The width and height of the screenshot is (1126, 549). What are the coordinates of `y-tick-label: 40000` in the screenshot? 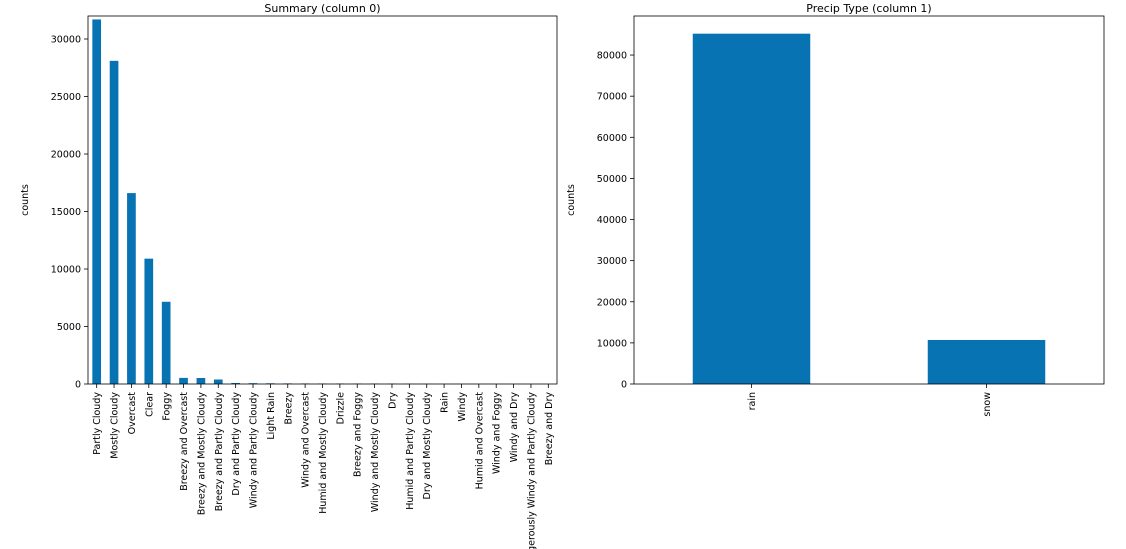 It's located at (612, 220).